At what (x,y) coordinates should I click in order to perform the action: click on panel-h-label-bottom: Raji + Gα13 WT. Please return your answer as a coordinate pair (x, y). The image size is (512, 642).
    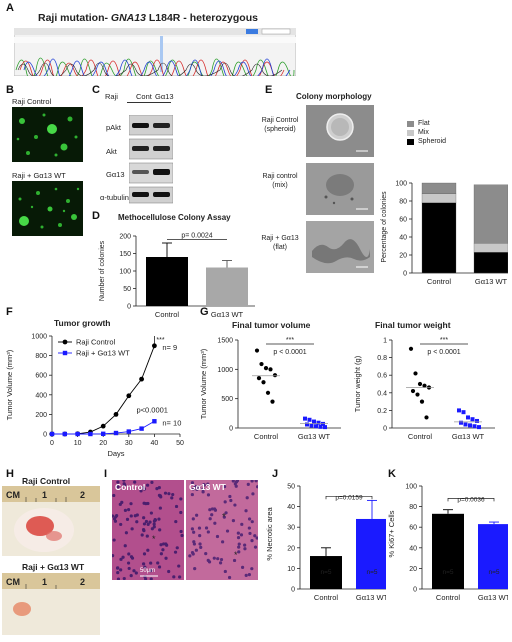
    Looking at the image, I should click on (53, 567).